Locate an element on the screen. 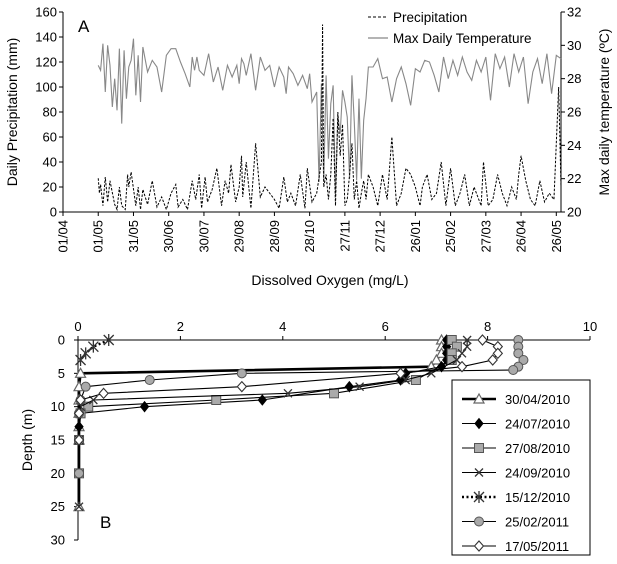  panel-a-x-tick-label: 01/04 is located at coordinates (63, 236).